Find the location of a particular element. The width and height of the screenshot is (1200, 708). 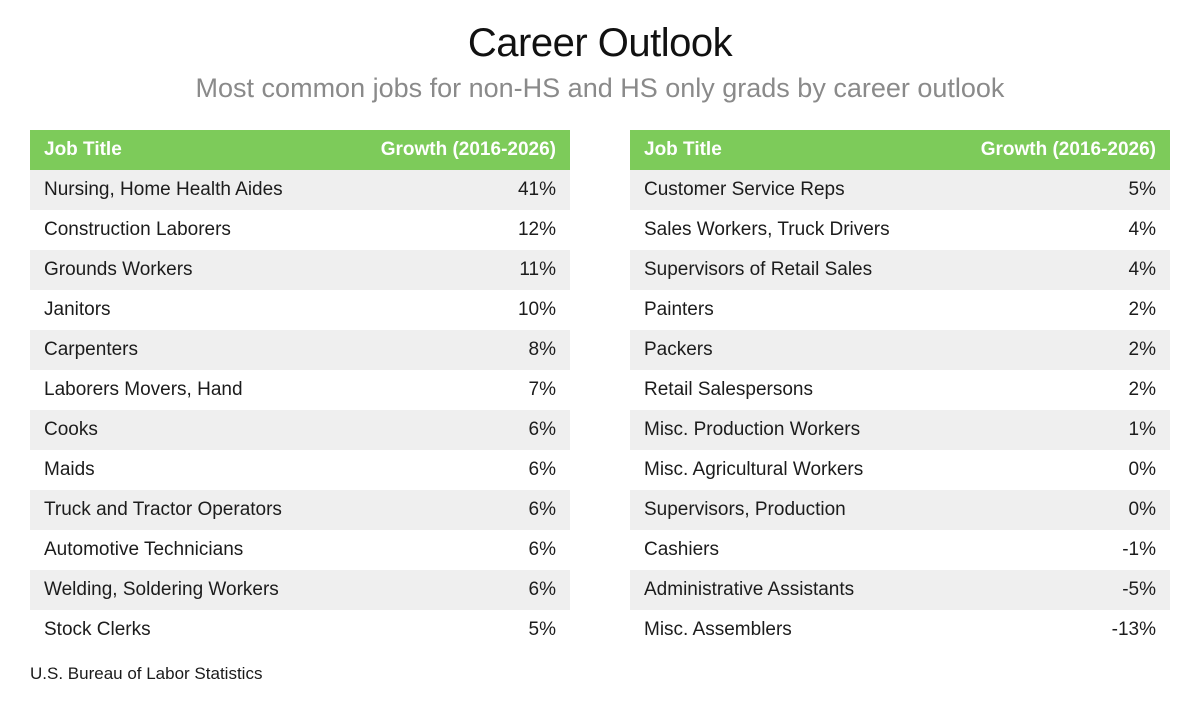

job-title-cell: Retail Salespersons is located at coordinates (728, 389).